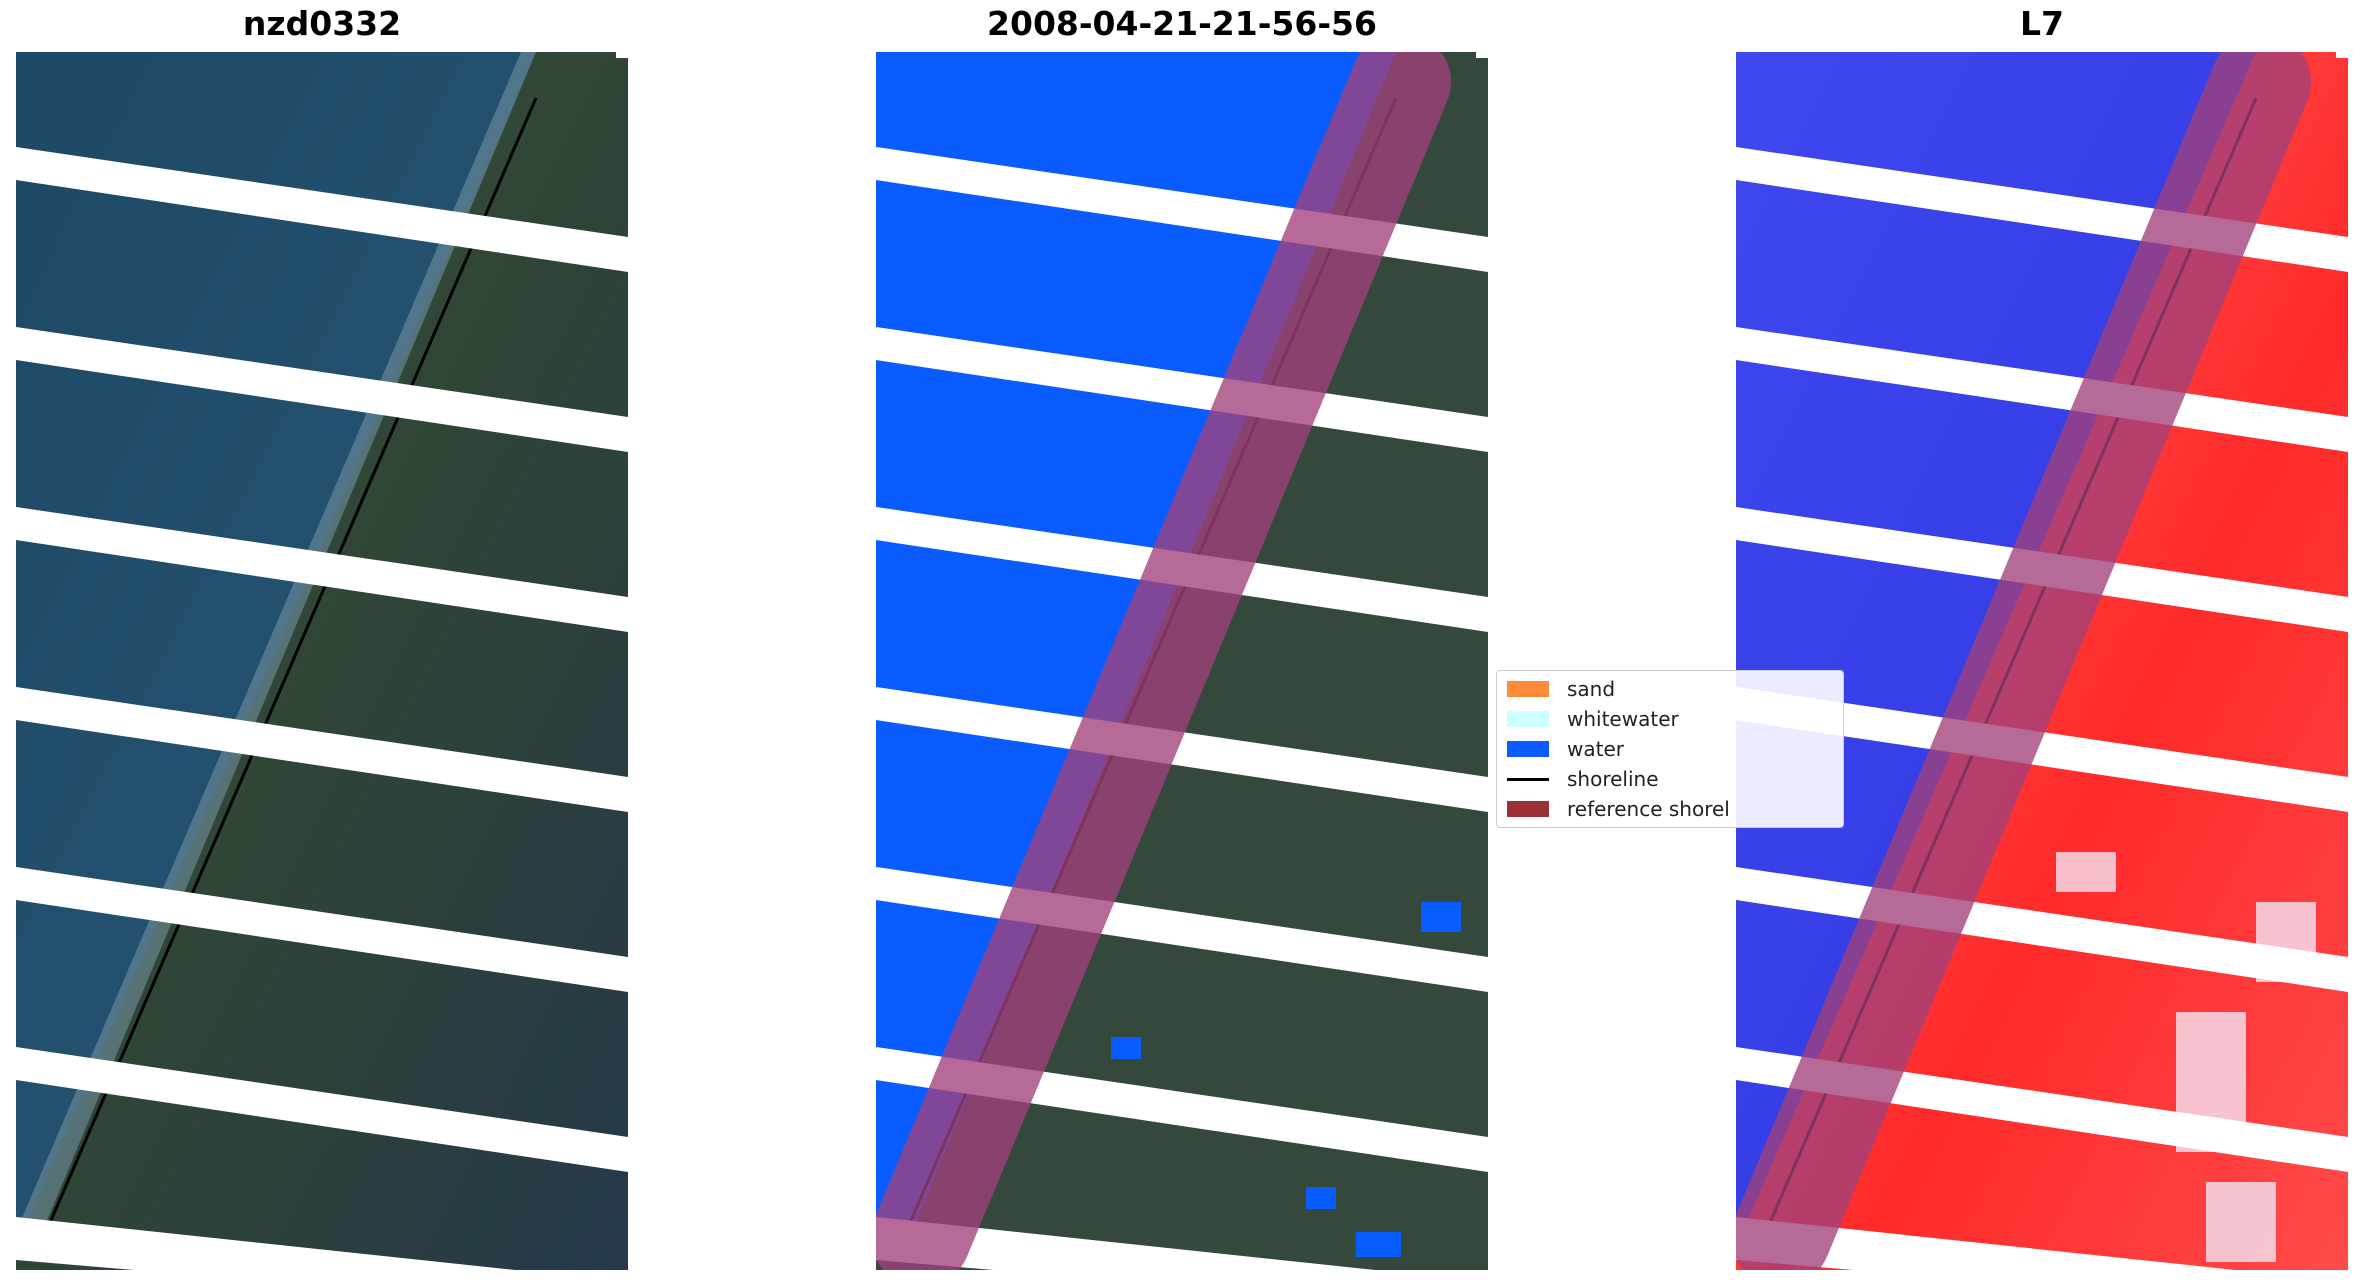 The height and width of the screenshot is (1283, 2358). Describe the element at coordinates (1591, 689) in the screenshot. I see `legend-label-sand: sand` at that location.